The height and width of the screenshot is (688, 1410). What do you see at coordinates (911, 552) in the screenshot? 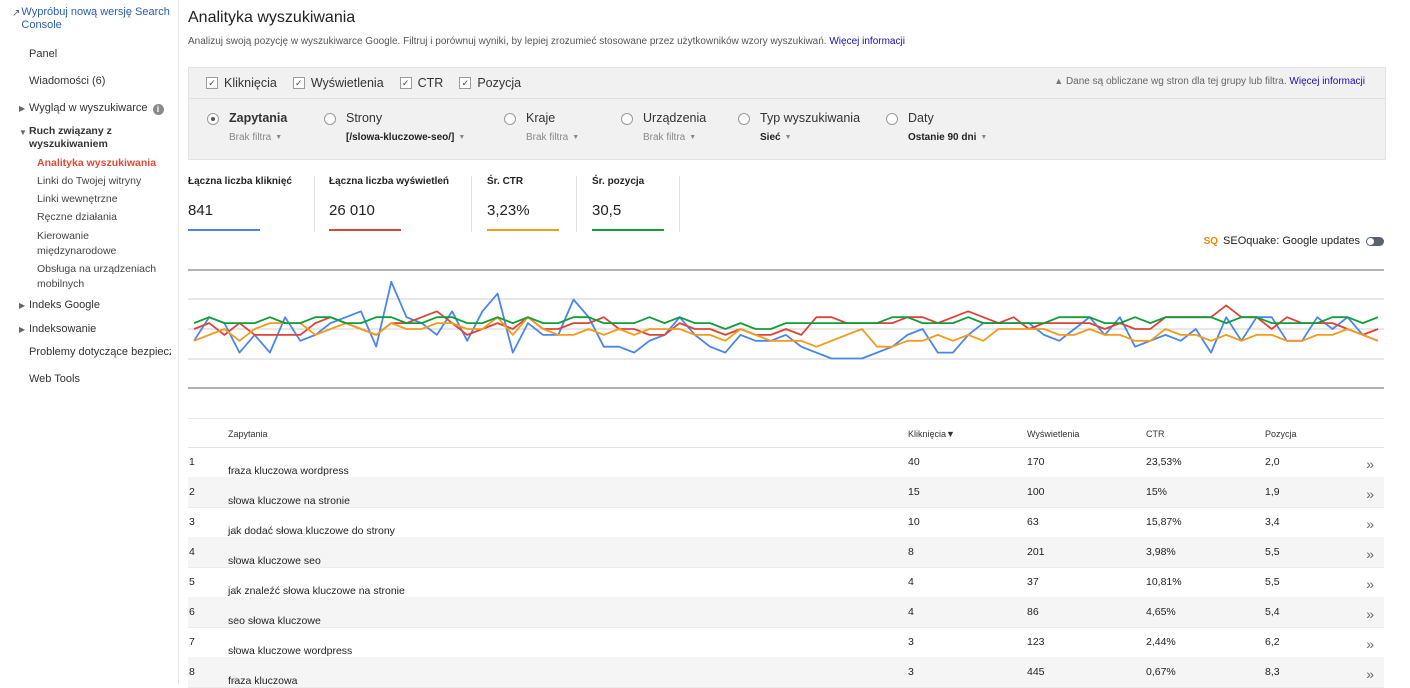
I see `clicks-cell: 8` at bounding box center [911, 552].